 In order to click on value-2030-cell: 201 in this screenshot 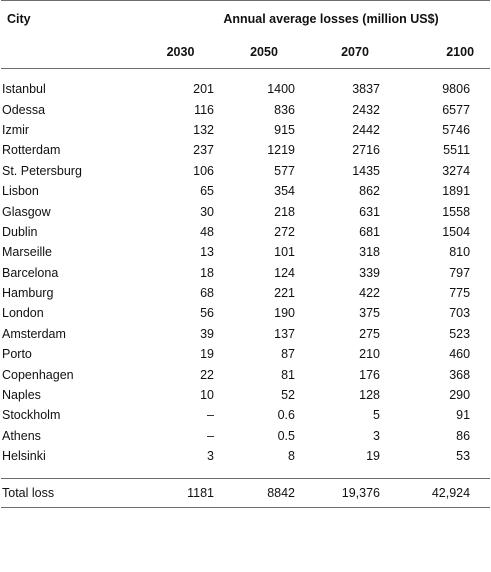, I will do `click(203, 89)`.